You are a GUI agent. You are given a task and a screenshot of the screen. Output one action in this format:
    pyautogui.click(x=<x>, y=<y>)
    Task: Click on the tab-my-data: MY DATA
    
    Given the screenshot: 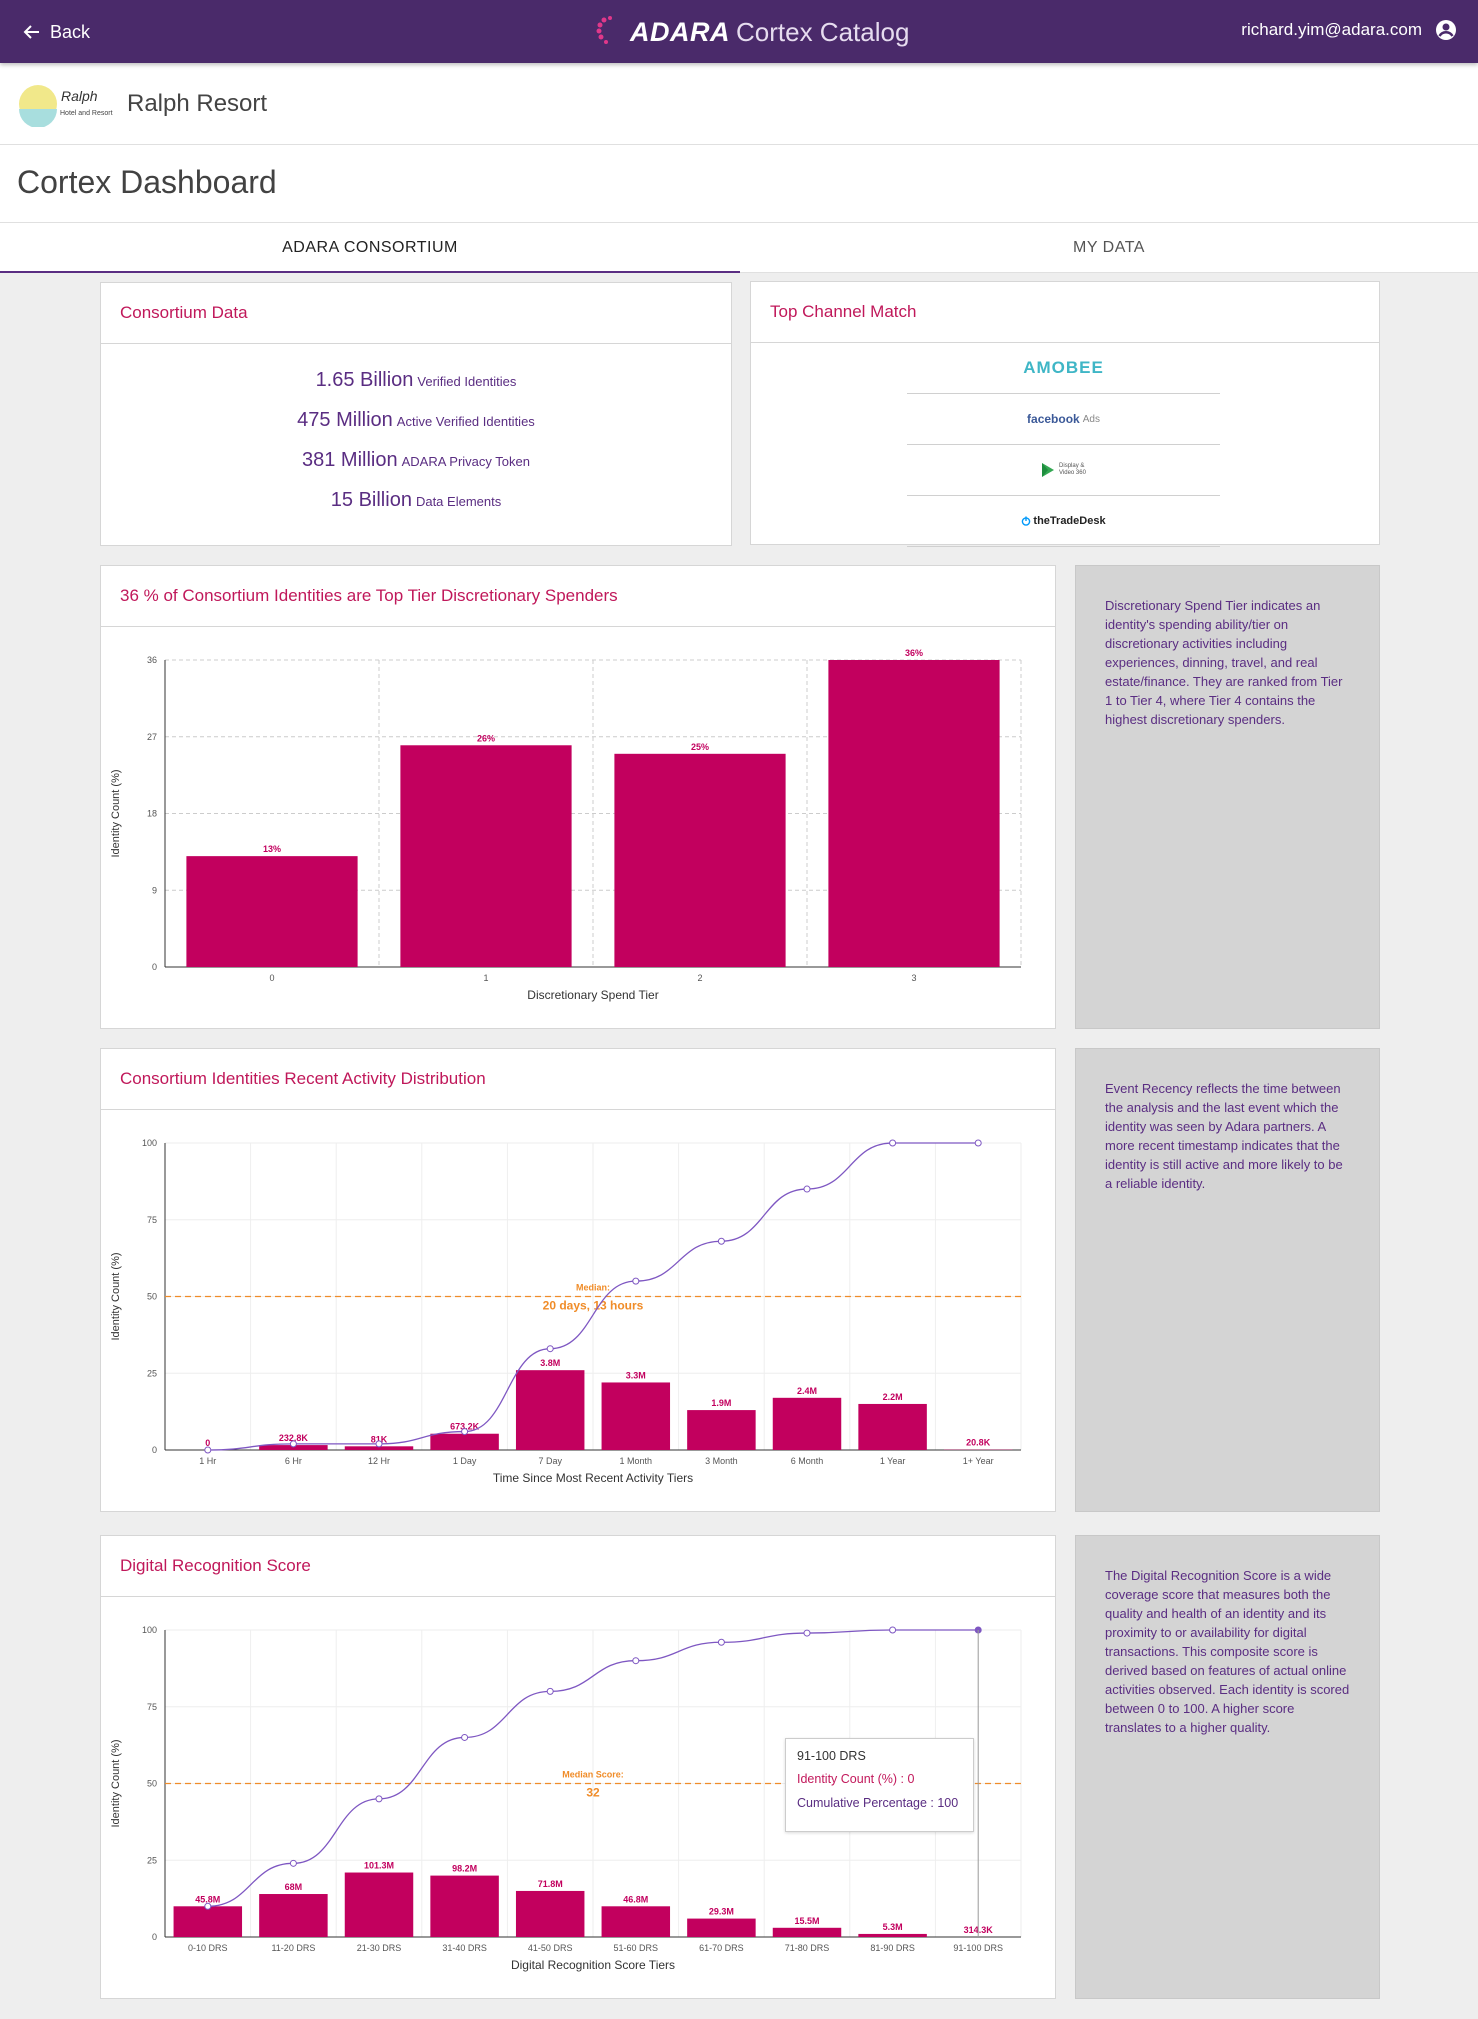 What is the action you would take?
    pyautogui.click(x=1109, y=247)
    